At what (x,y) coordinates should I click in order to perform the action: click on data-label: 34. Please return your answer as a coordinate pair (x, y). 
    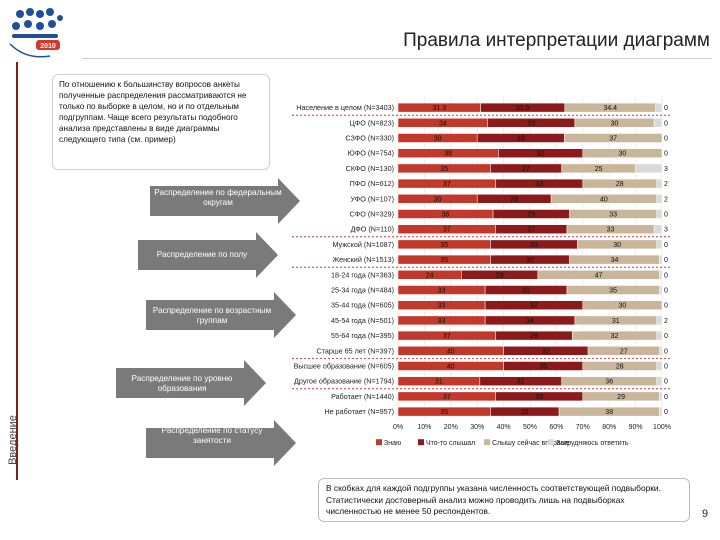
    Looking at the image, I should click on (615, 260).